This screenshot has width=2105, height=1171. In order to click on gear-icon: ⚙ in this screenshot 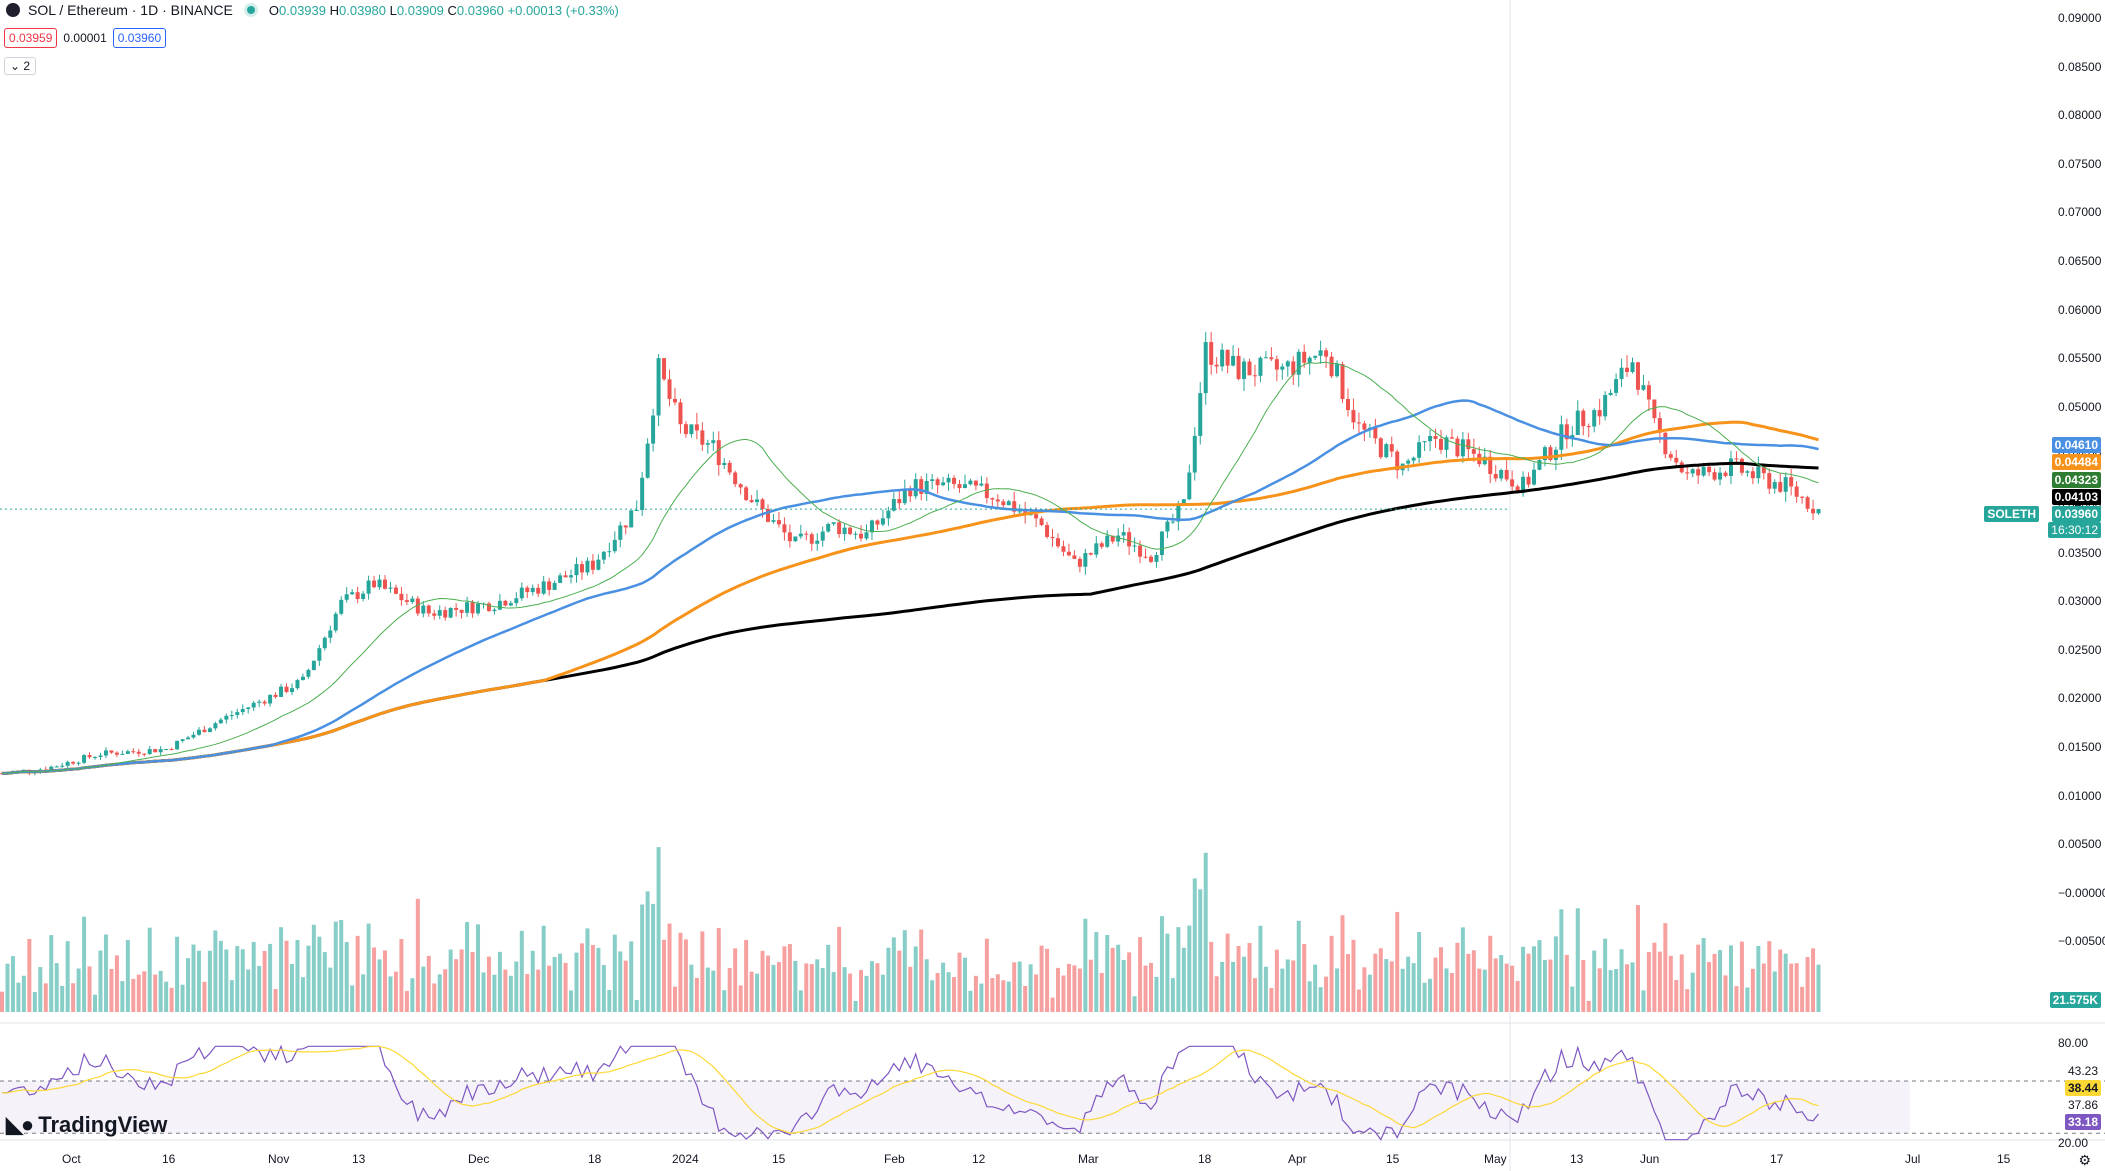, I will do `click(2084, 1160)`.